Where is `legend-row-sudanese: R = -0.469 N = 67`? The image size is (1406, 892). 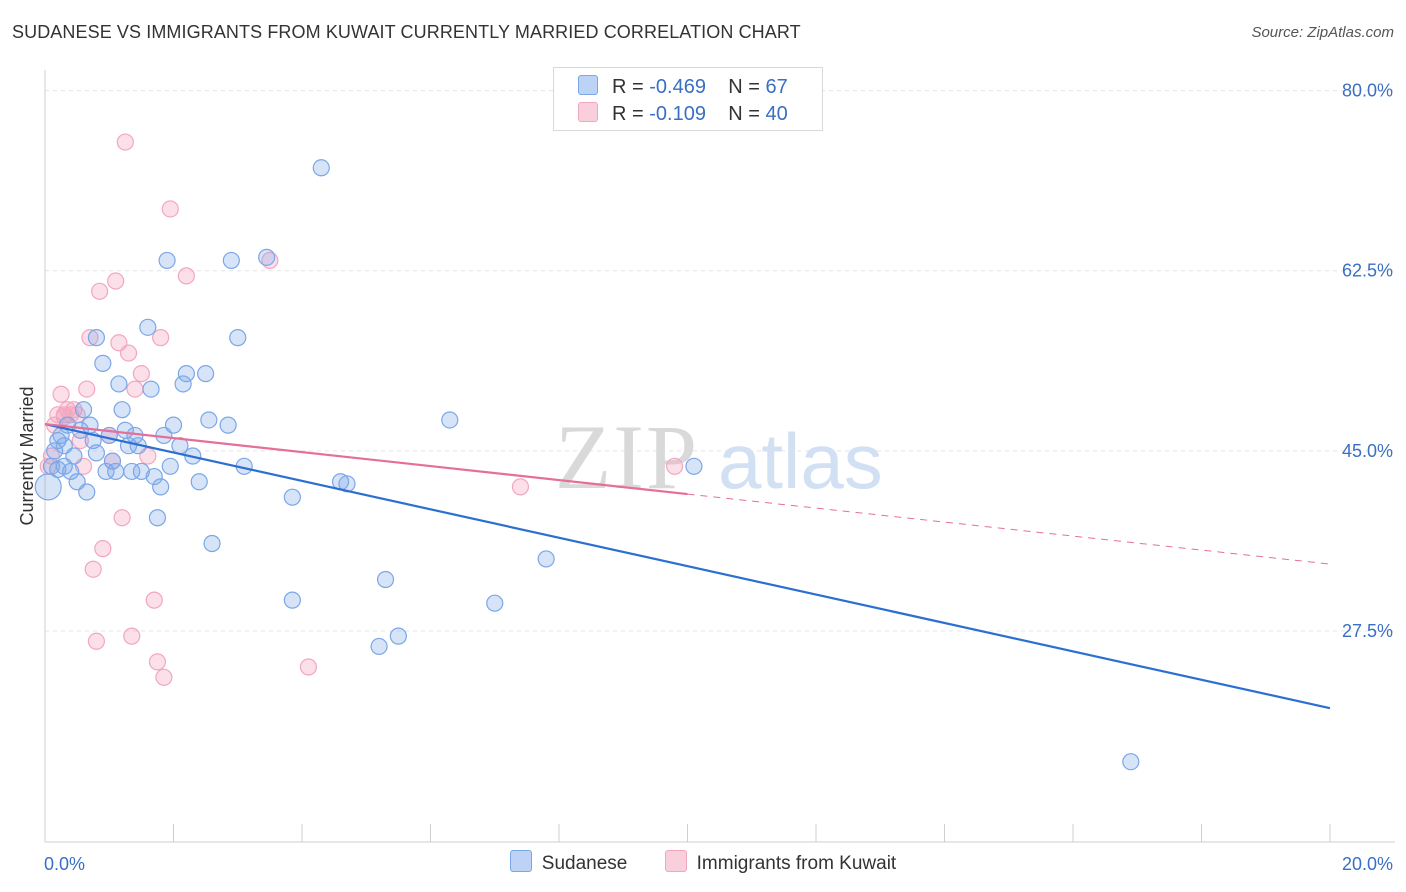
legend-row-sudanese: R = -0.469 N = 67 is located at coordinates (683, 88).